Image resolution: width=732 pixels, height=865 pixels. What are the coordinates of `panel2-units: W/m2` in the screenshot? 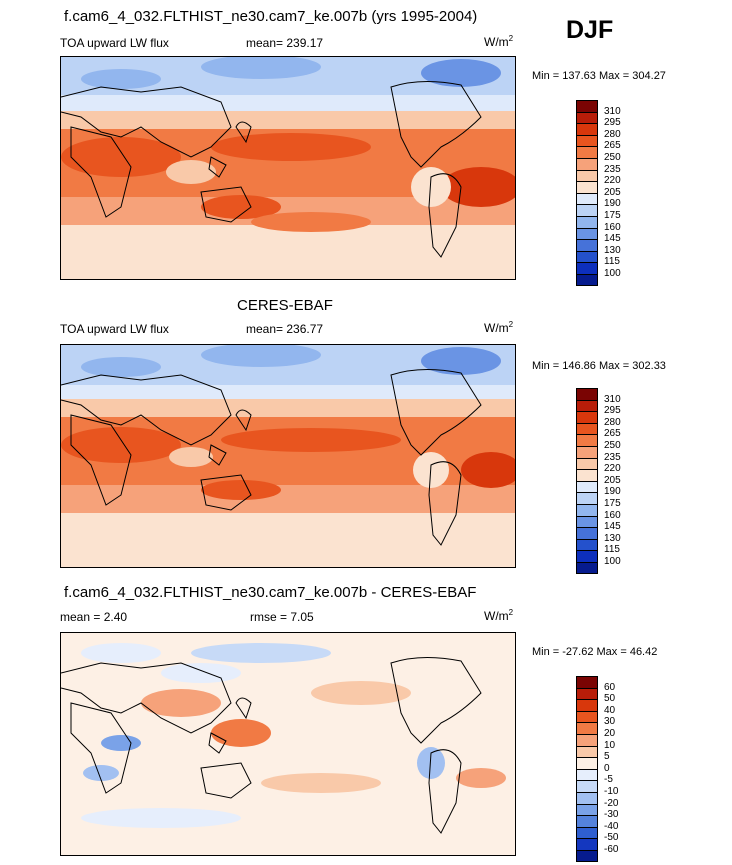 It's located at (499, 327).